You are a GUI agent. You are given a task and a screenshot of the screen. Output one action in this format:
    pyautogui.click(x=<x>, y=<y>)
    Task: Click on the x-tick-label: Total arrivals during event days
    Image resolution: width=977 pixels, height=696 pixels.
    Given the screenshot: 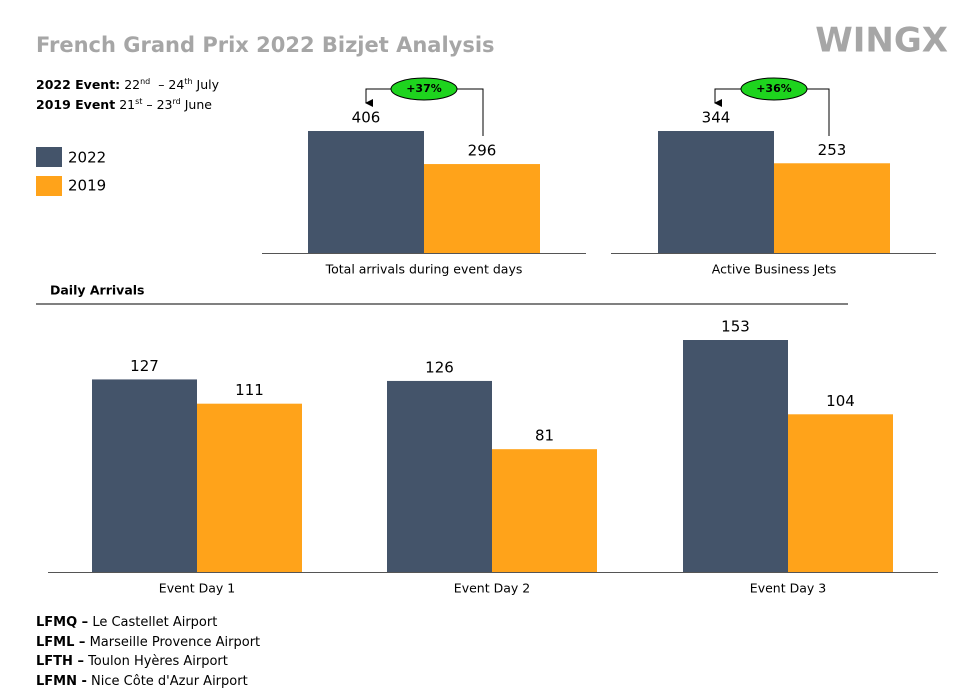 What is the action you would take?
    pyautogui.click(x=424, y=269)
    